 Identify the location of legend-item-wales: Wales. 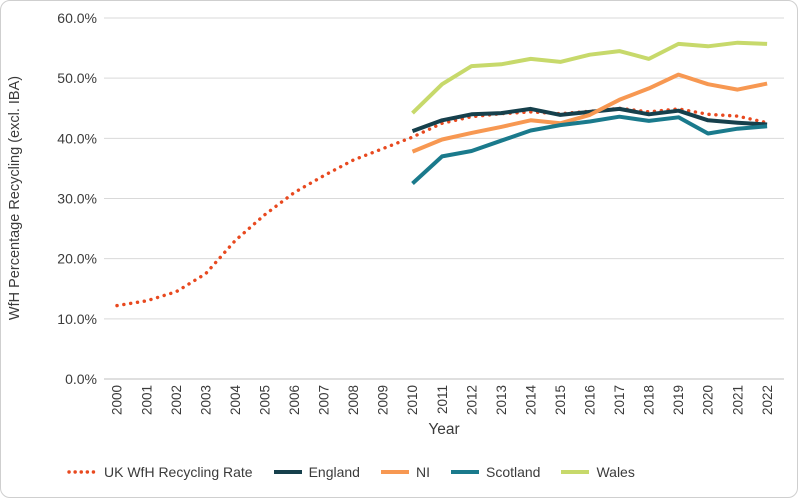
(597, 472).